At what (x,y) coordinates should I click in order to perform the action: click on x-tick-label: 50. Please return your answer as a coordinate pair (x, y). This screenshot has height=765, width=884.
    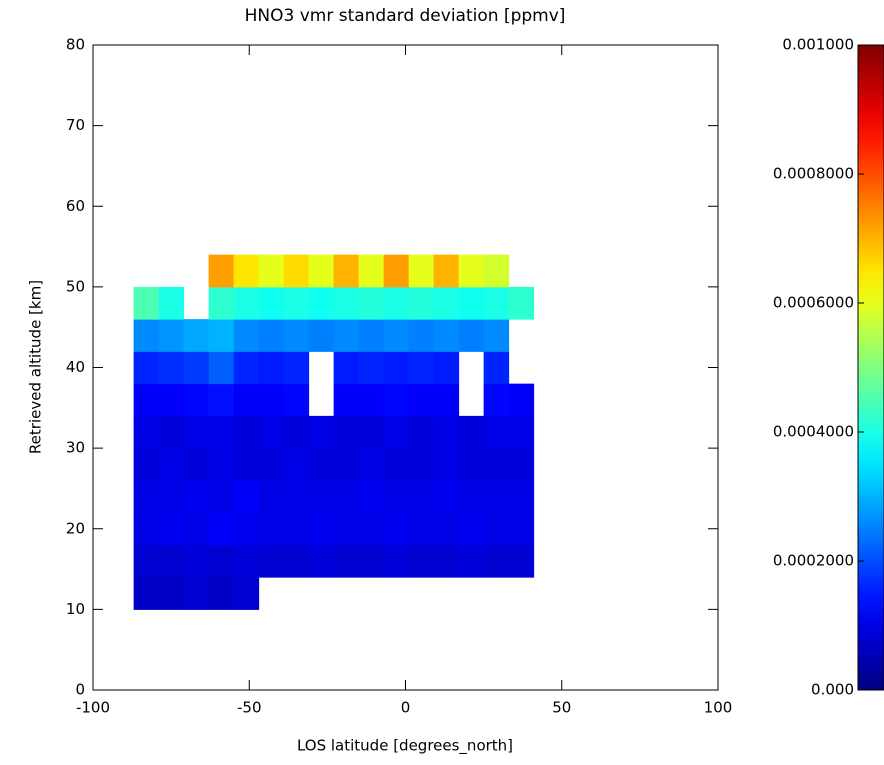
    Looking at the image, I should click on (561, 708).